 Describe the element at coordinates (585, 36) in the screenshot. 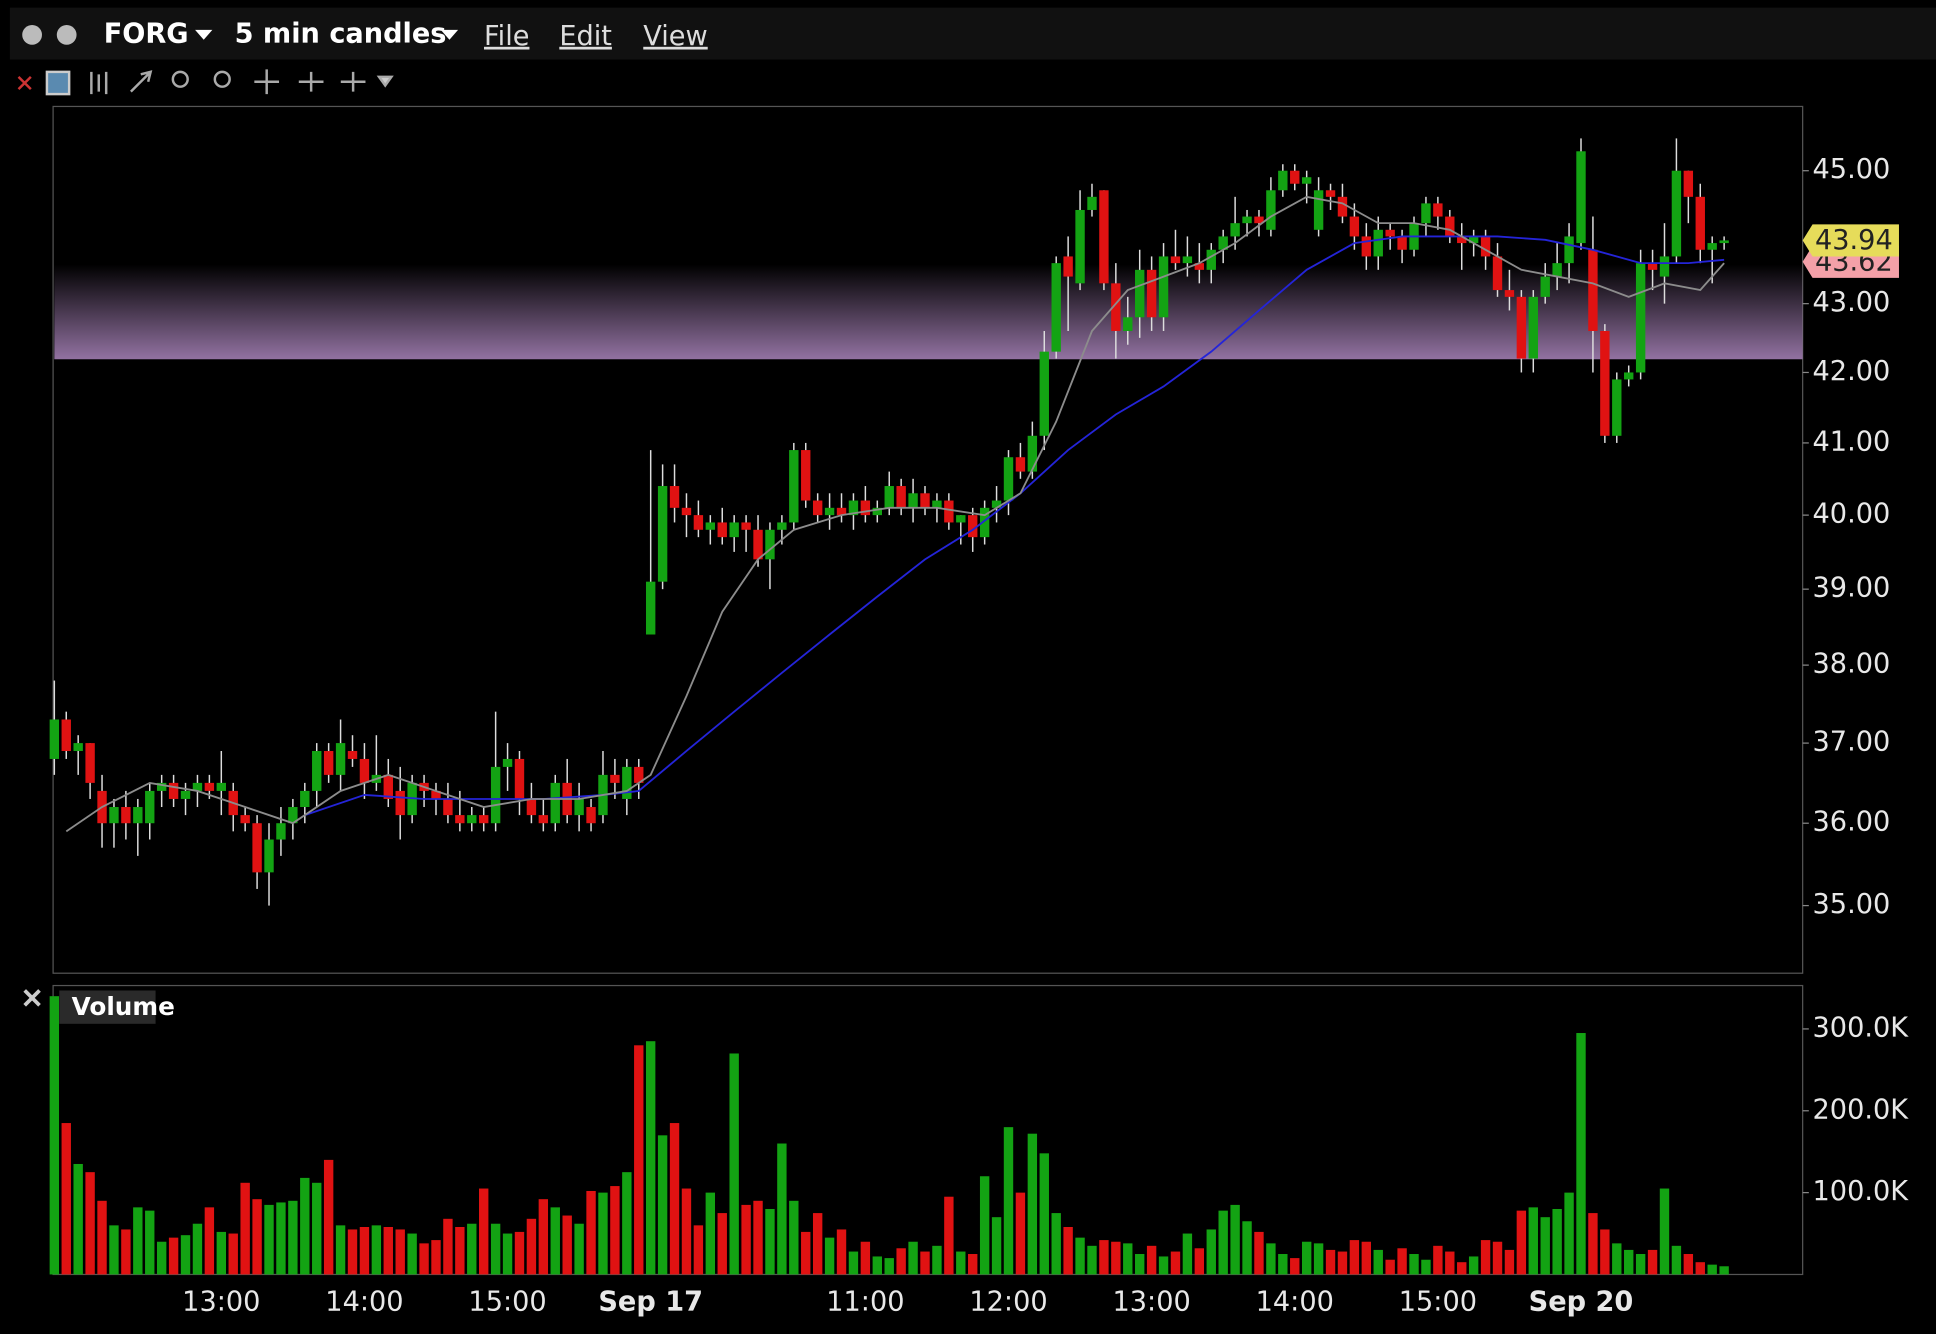

I see `menu-edit: Edit` at that location.